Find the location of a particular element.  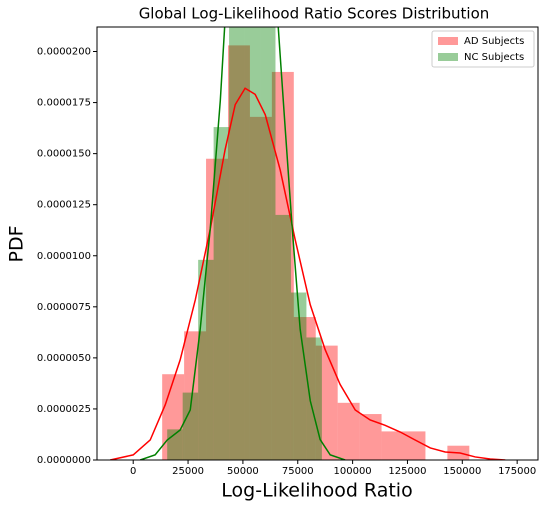

legend-label: NC Subjects is located at coordinates (494, 57).